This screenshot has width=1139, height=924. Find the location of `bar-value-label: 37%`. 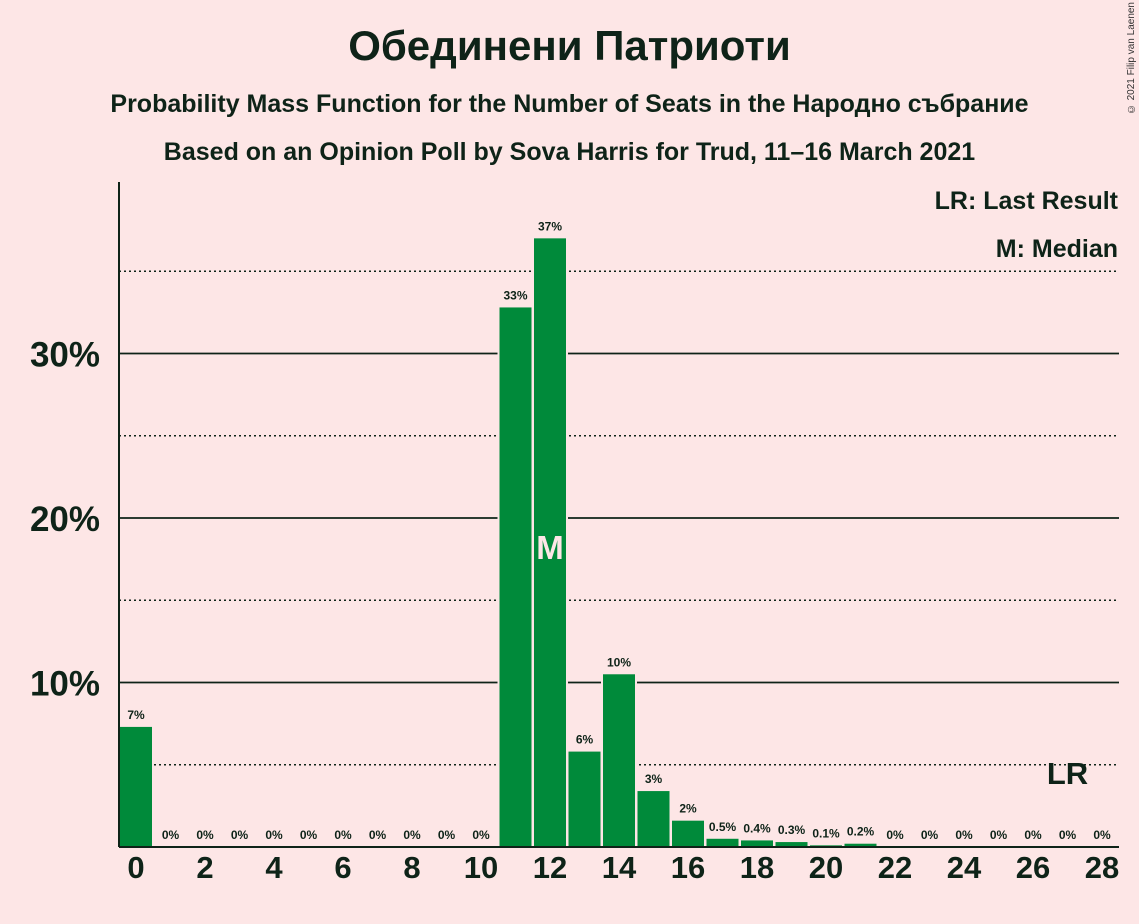

bar-value-label: 37% is located at coordinates (550, 226).